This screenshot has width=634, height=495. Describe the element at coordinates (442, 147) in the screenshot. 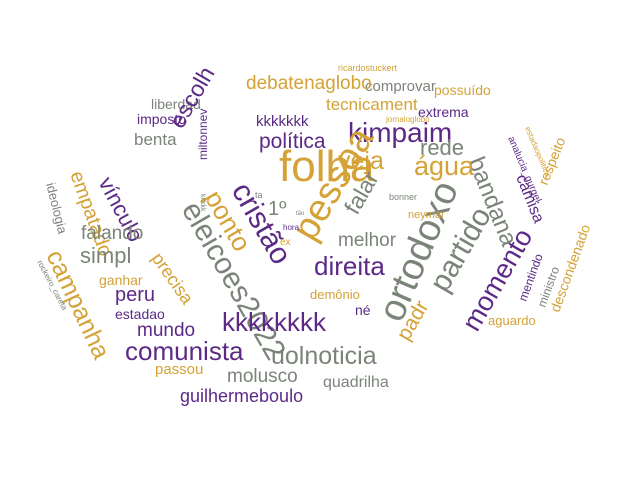

I see `word: rede` at that location.